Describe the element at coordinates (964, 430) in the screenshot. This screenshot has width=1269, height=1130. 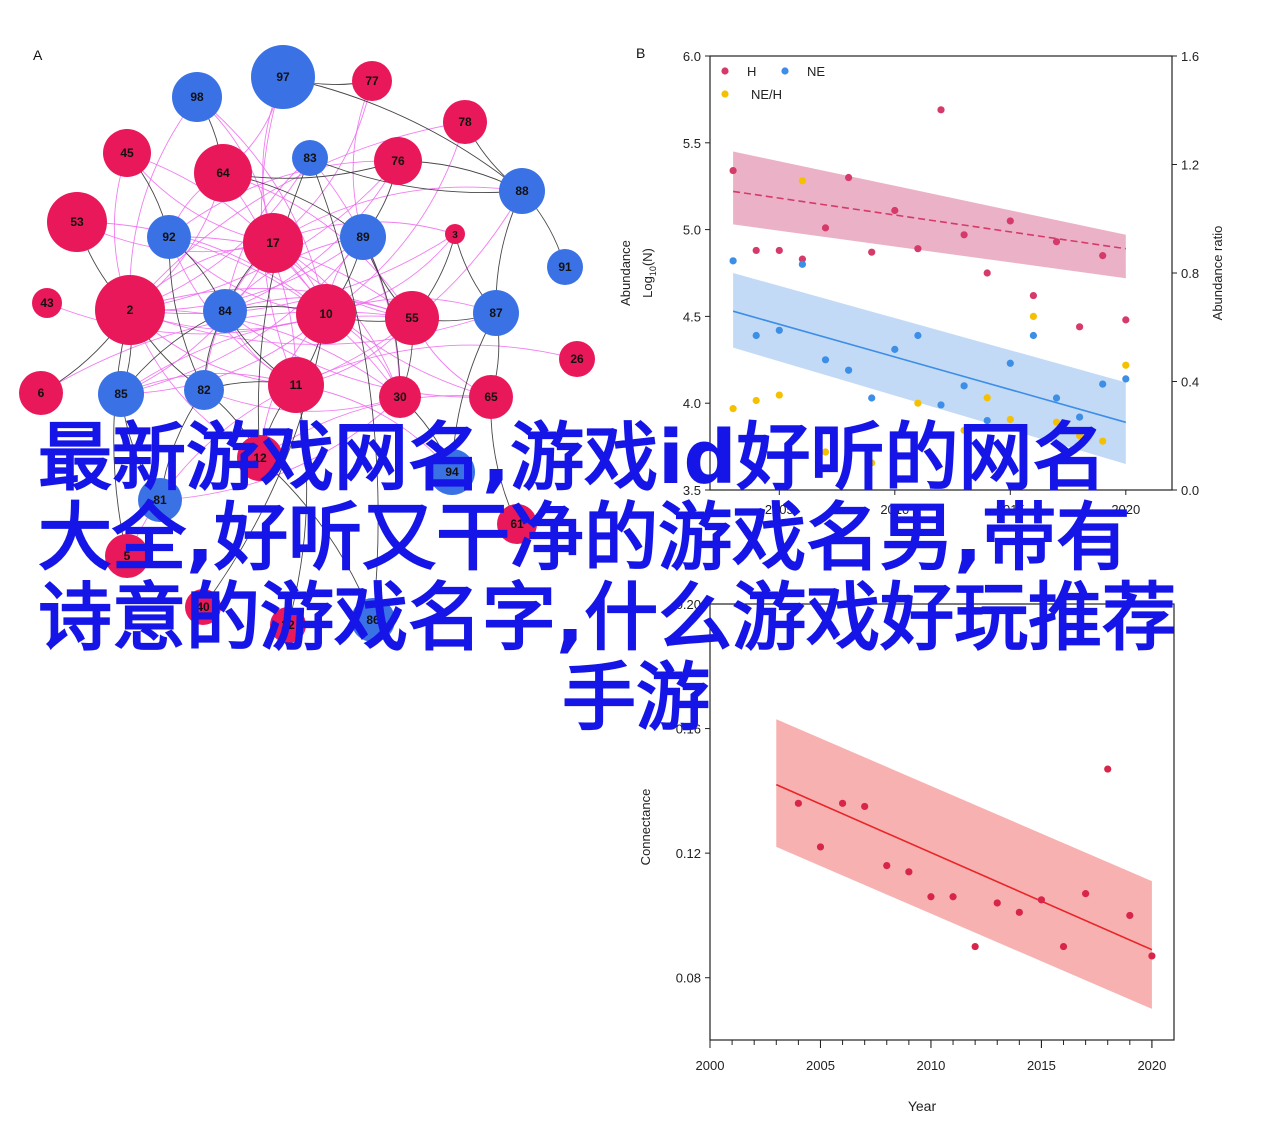
I see `point-NE-H-2013` at that location.